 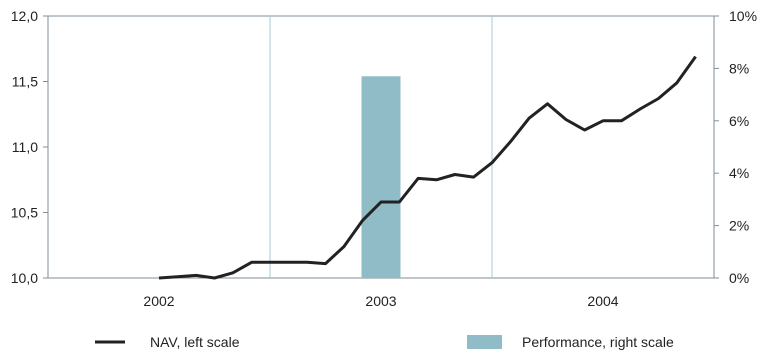 What do you see at coordinates (739, 173) in the screenshot?
I see `right-tick-label: 4%` at bounding box center [739, 173].